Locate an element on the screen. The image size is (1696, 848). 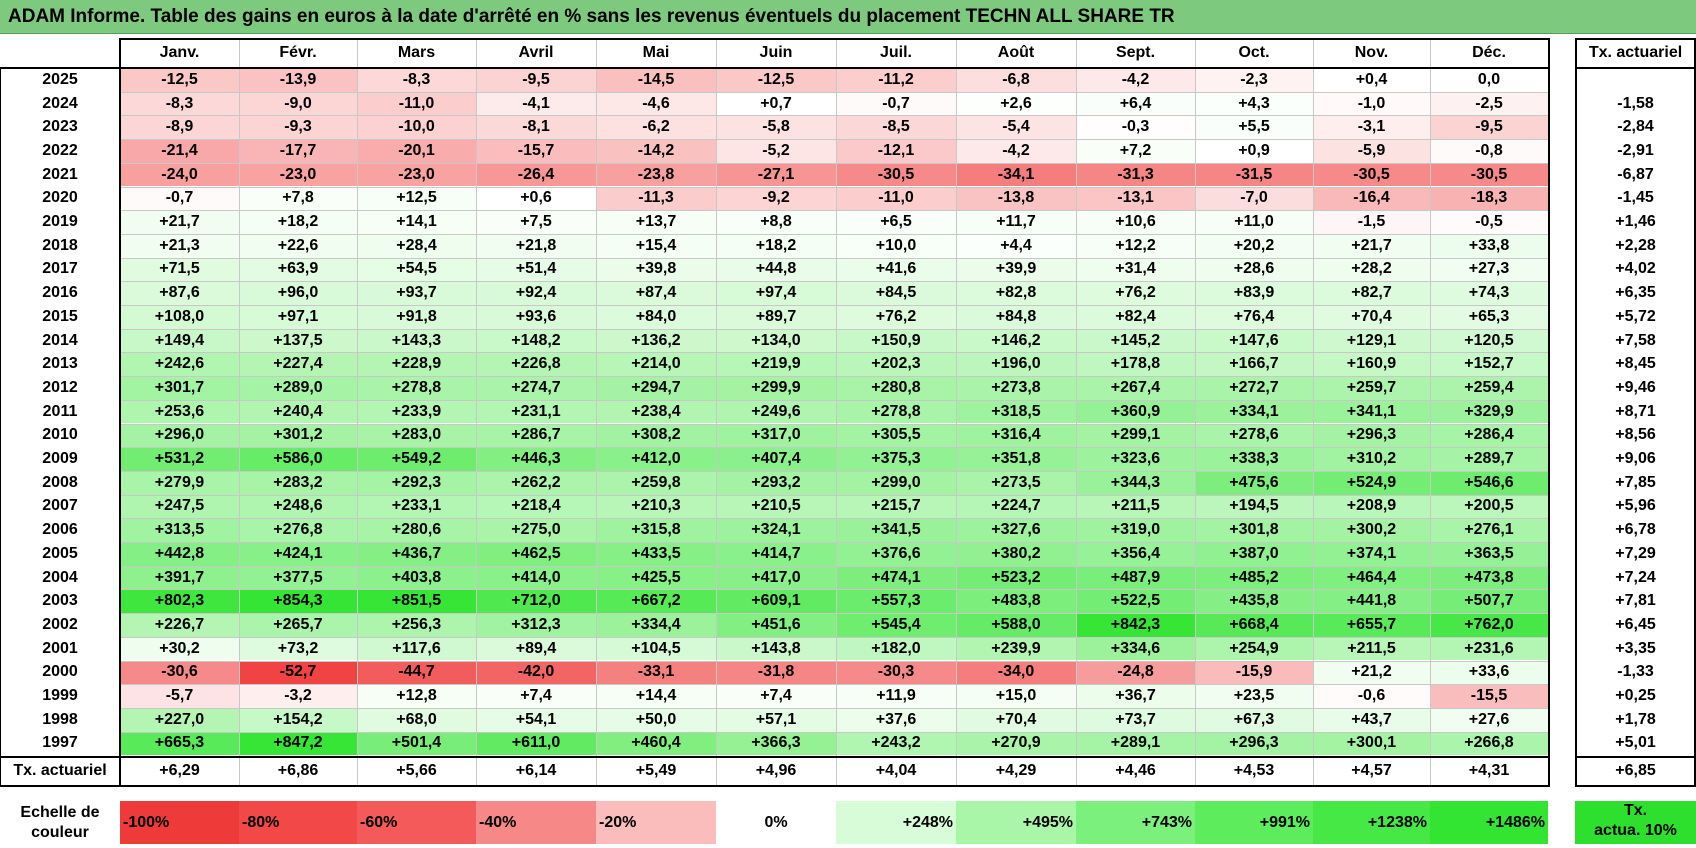
table-cell: +387,0 is located at coordinates (1254, 554).